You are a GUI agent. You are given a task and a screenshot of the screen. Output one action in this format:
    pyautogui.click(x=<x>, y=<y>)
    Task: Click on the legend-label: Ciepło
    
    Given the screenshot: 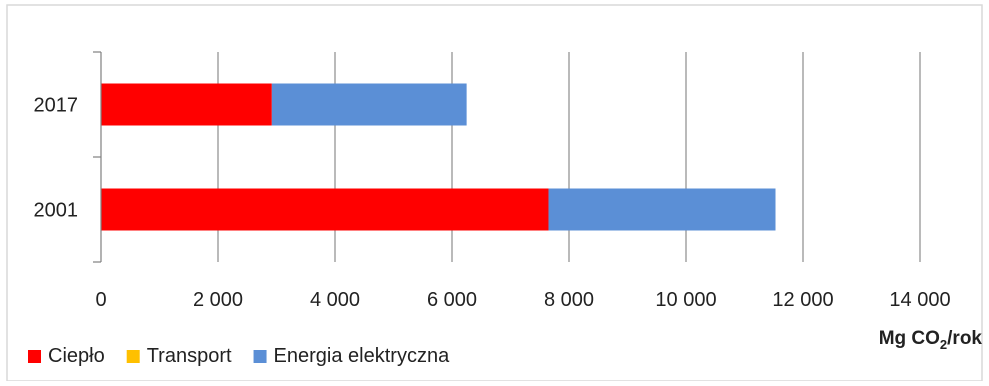 What is the action you would take?
    pyautogui.click(x=76, y=356)
    